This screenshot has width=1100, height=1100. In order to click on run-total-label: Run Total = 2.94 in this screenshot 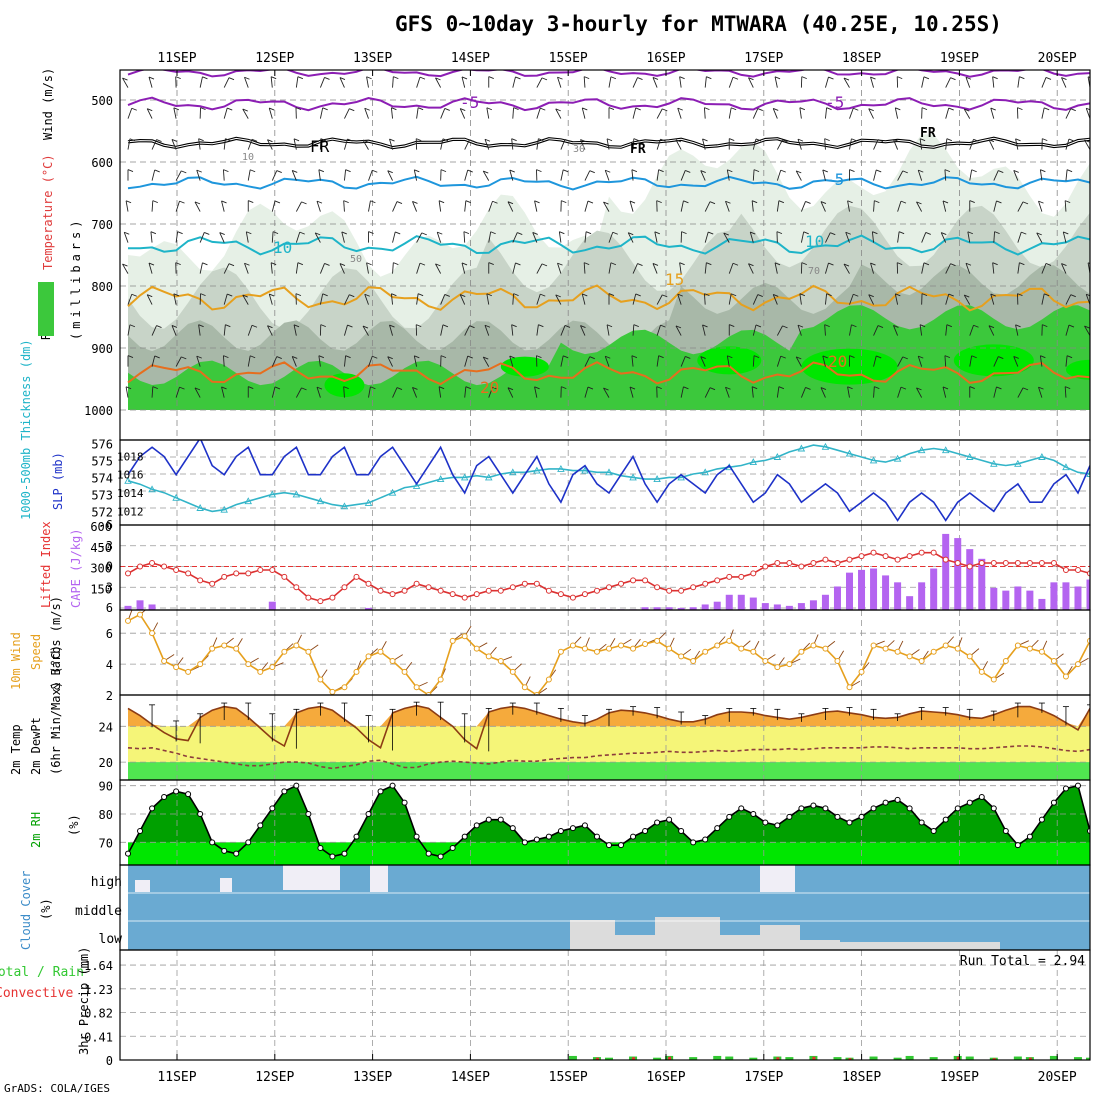, I will do `click(1022, 961)`.